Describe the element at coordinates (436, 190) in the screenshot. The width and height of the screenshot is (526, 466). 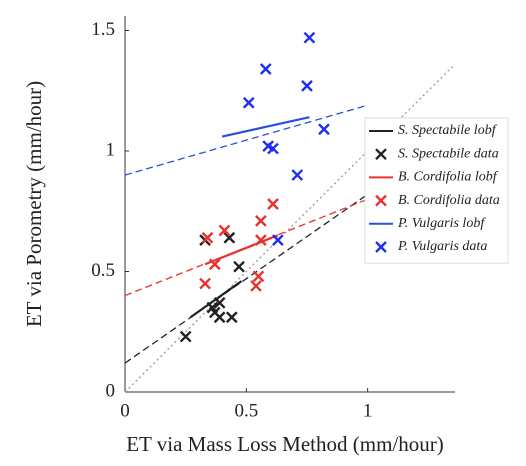
I see `legend-box` at that location.